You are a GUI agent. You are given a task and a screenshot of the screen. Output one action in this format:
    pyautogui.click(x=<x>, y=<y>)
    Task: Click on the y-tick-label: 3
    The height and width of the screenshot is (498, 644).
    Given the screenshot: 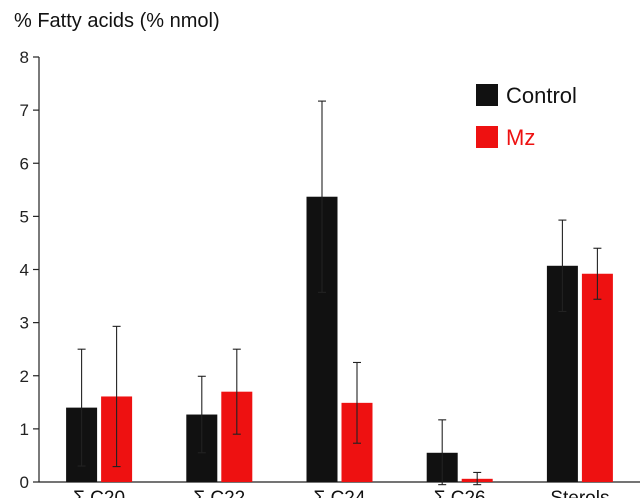 What is the action you would take?
    pyautogui.click(x=24, y=323)
    